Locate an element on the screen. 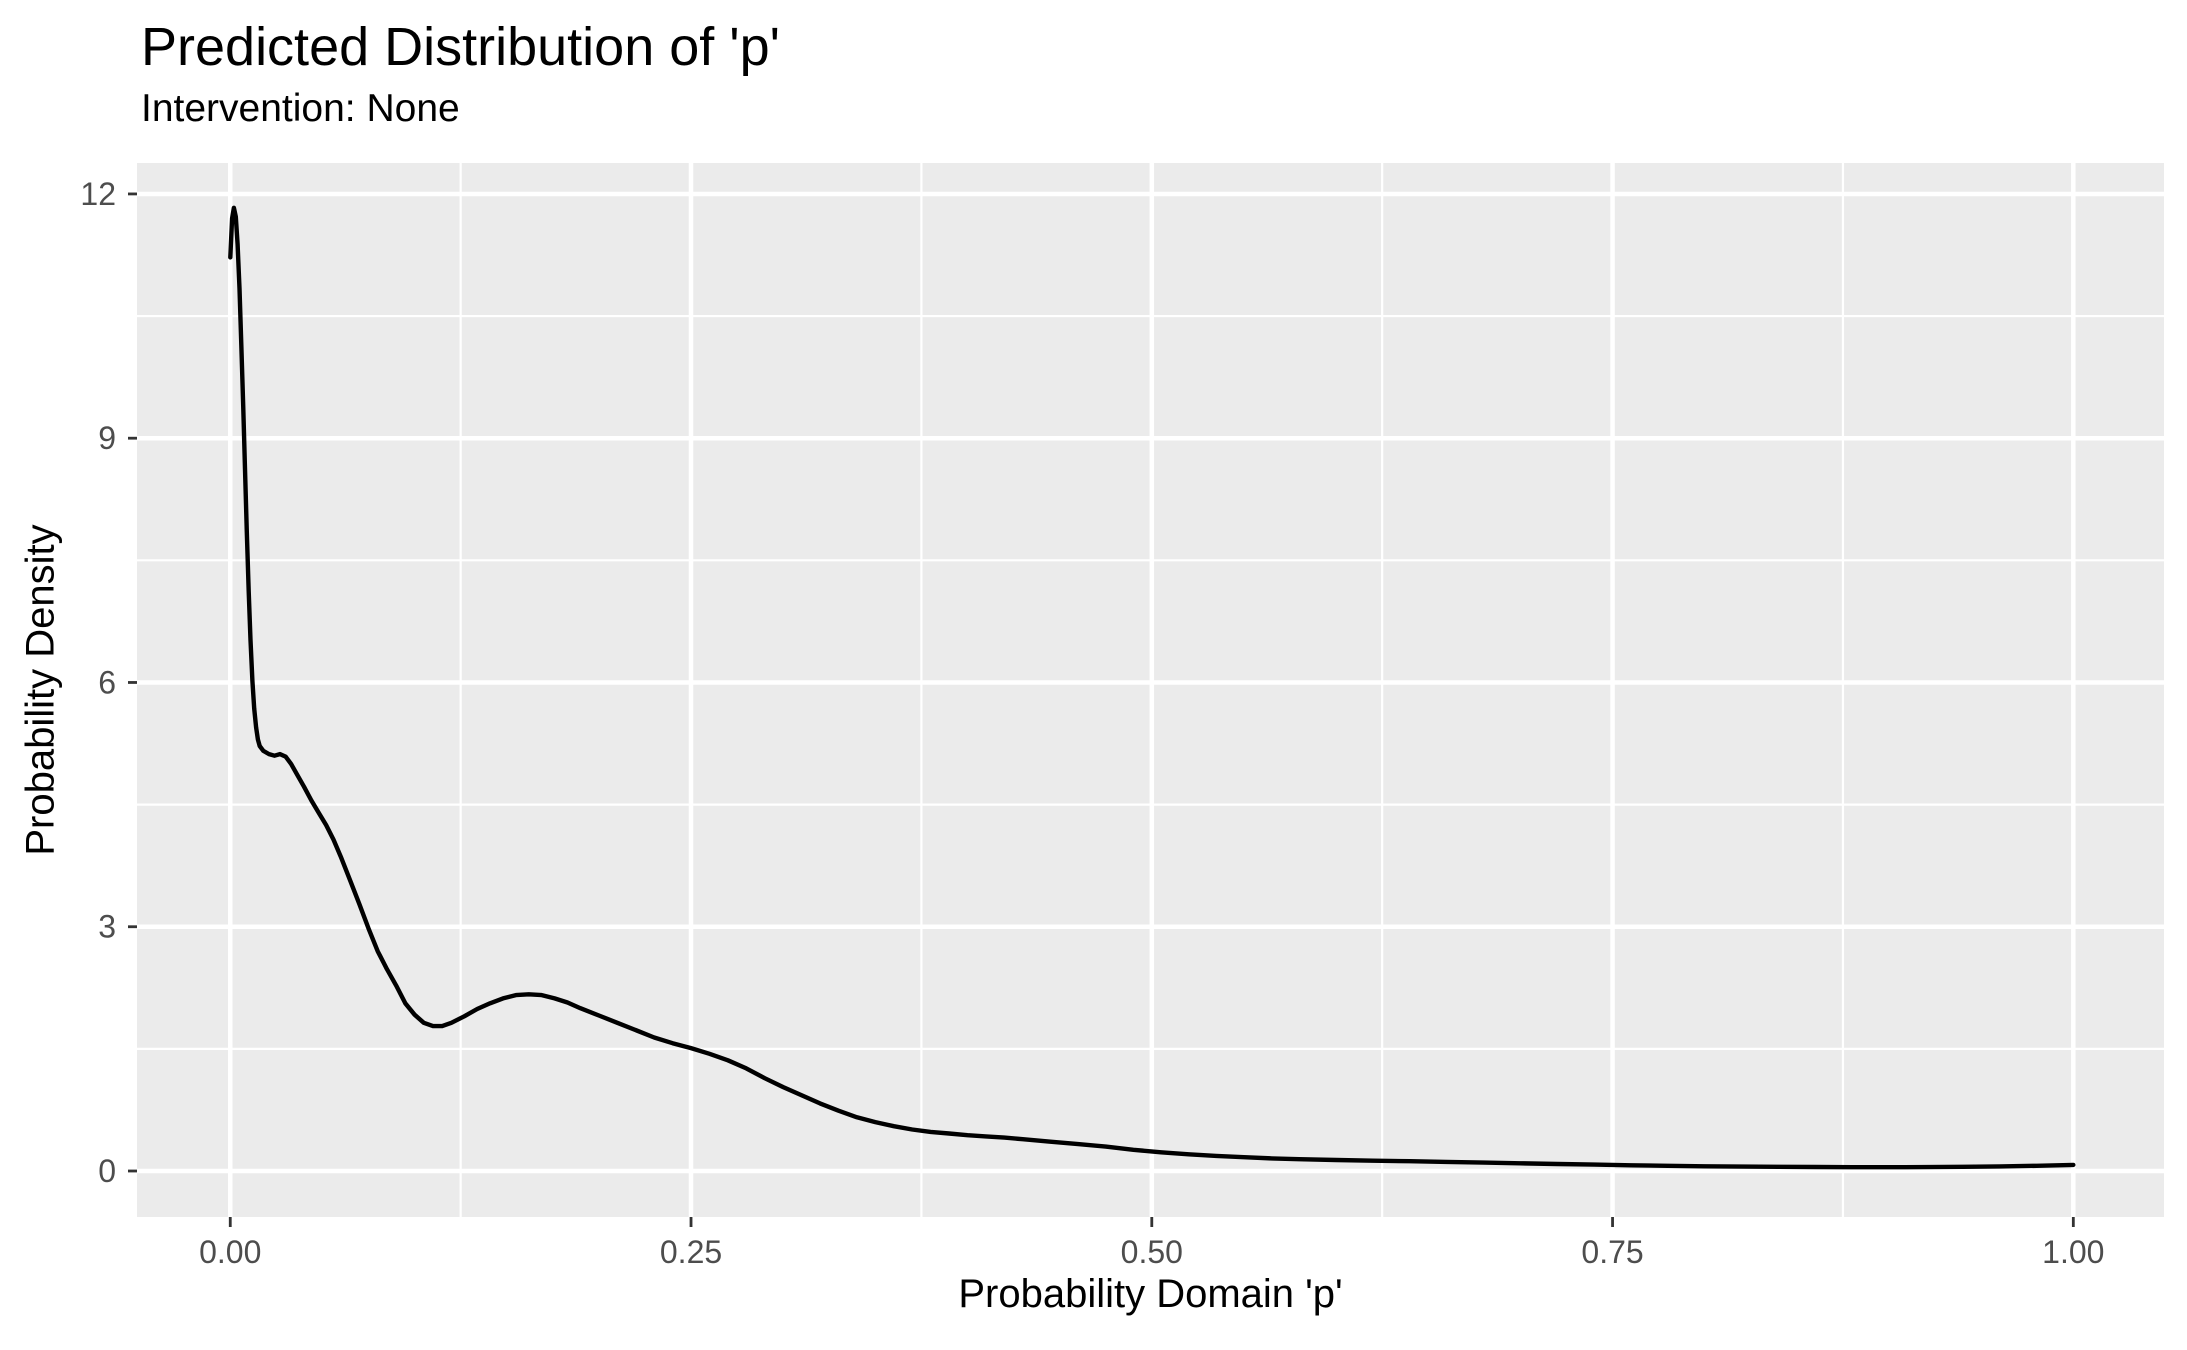 The image size is (2187, 1350). plot-title: Predicted Distribution of 'p' is located at coordinates (460, 47).